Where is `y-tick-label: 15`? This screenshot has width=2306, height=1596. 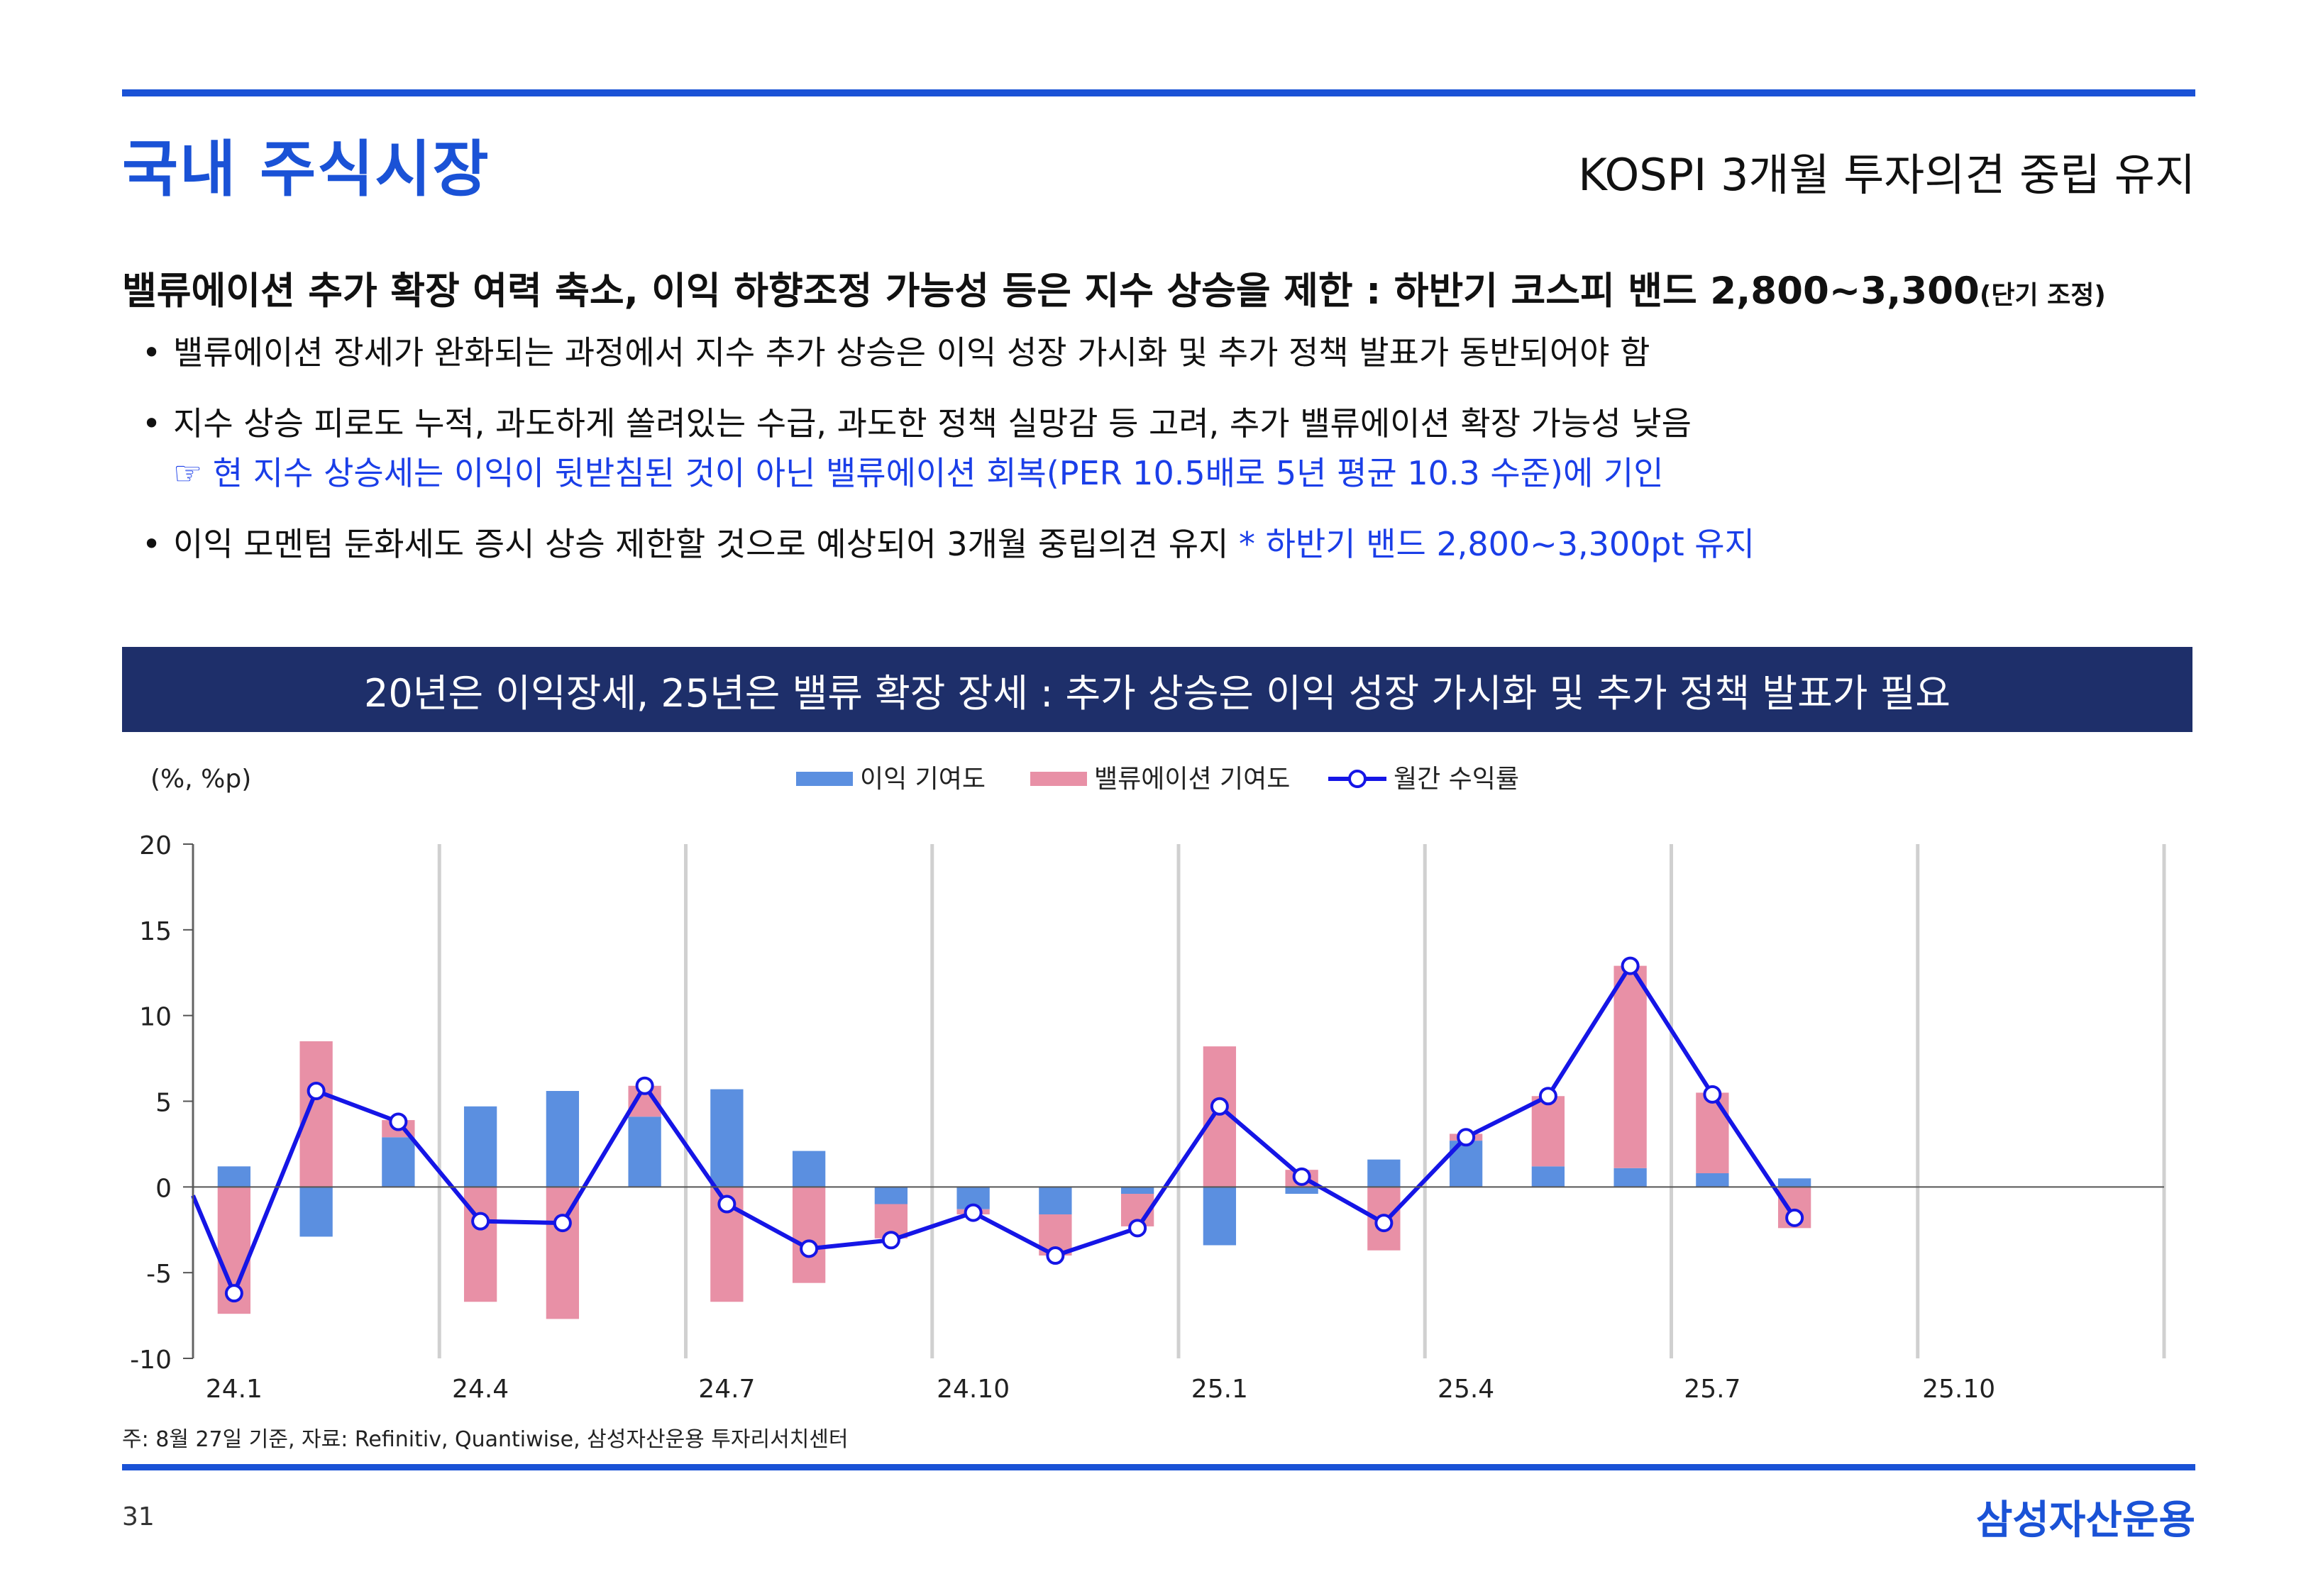
y-tick-label: 15 is located at coordinates (156, 931).